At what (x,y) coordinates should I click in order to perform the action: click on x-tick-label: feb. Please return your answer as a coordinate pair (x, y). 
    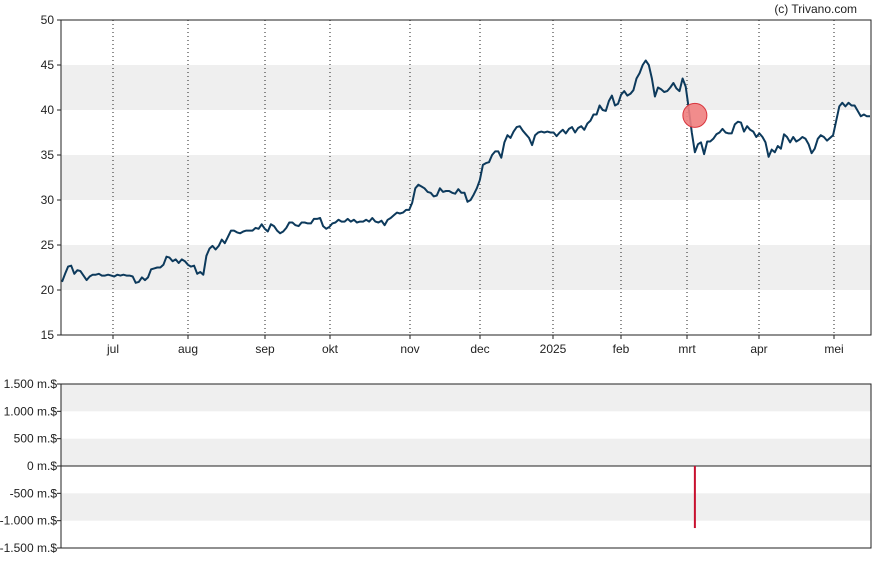
    Looking at the image, I should click on (621, 349).